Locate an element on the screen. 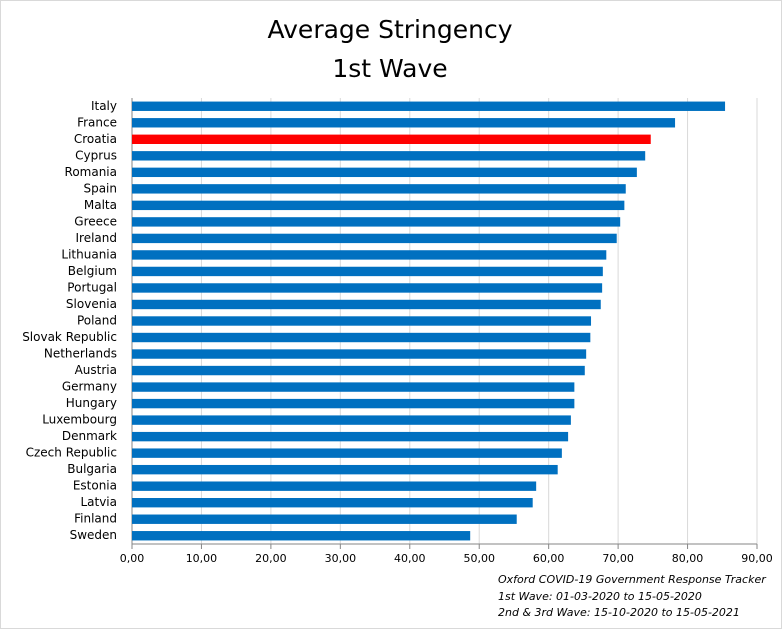 This screenshot has width=782, height=629. x-tick-label: 0,00 is located at coordinates (132, 558).